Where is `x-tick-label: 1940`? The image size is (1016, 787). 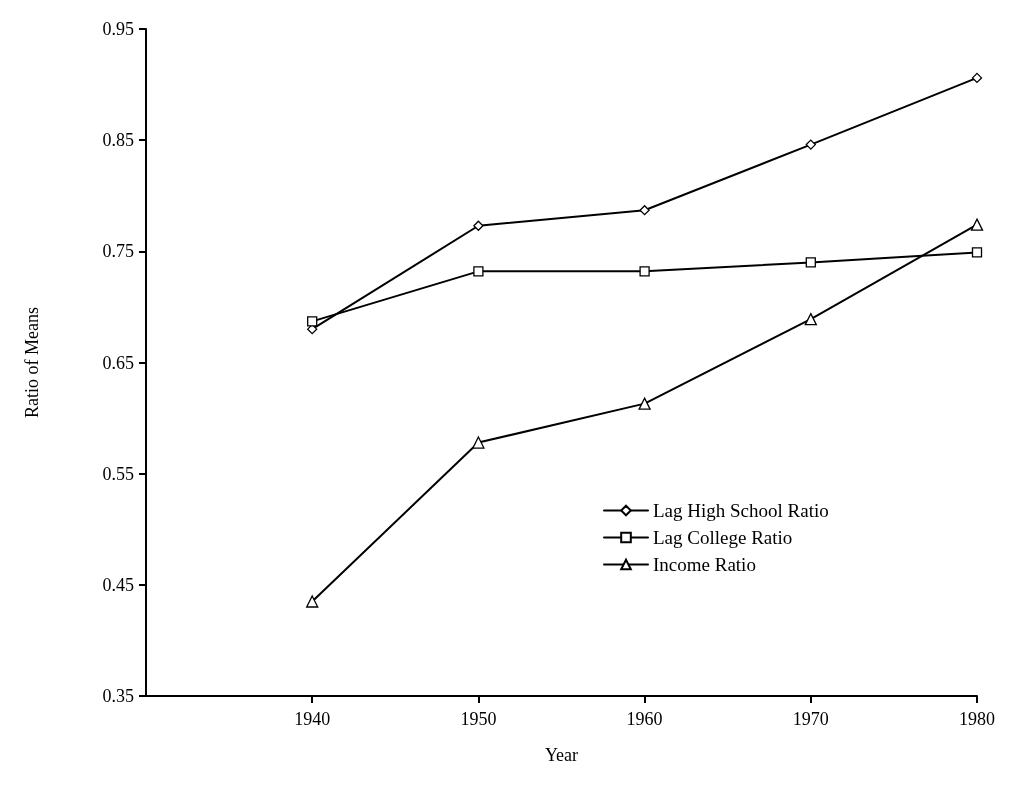
x-tick-label: 1940 is located at coordinates (312, 719).